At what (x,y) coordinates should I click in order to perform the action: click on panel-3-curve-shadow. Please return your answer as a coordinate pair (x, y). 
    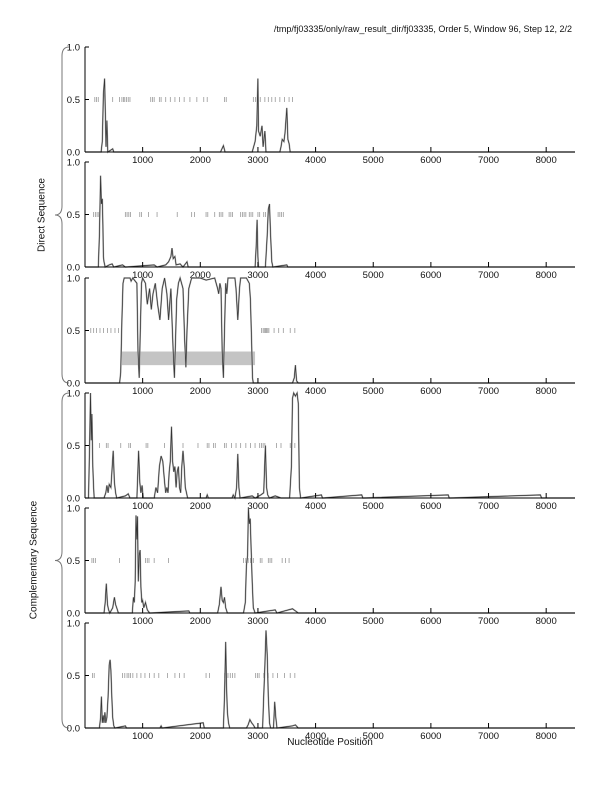
    Looking at the image, I should click on (330, 329).